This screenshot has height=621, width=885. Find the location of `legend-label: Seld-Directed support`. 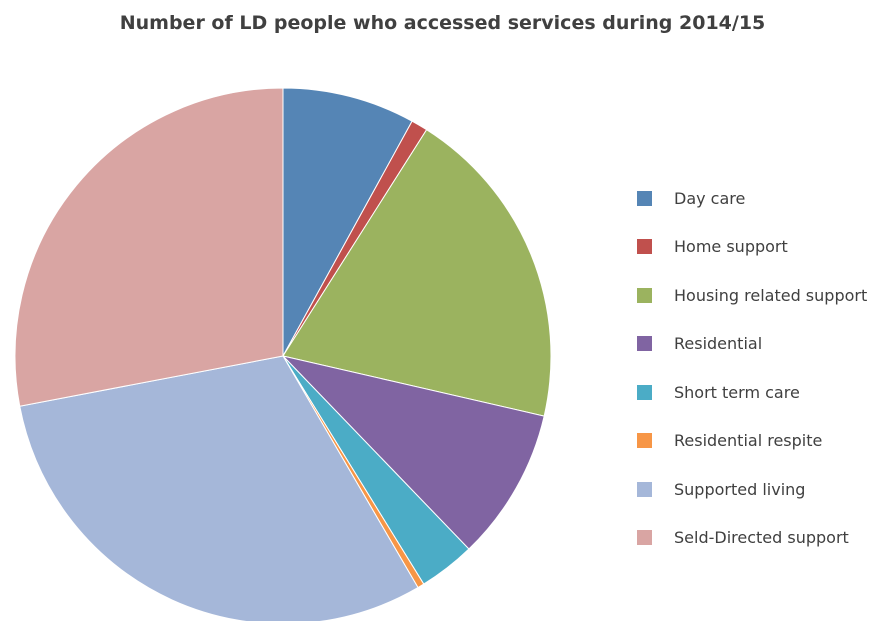

legend-label: Seld-Directed support is located at coordinates (761, 538).